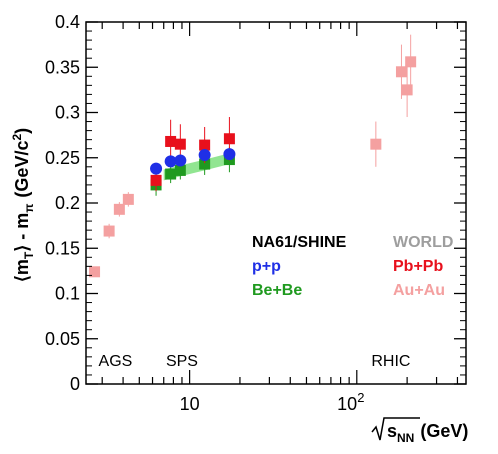 The height and width of the screenshot is (454, 498). I want to click on y-tick-label: 0, so click(75, 384).